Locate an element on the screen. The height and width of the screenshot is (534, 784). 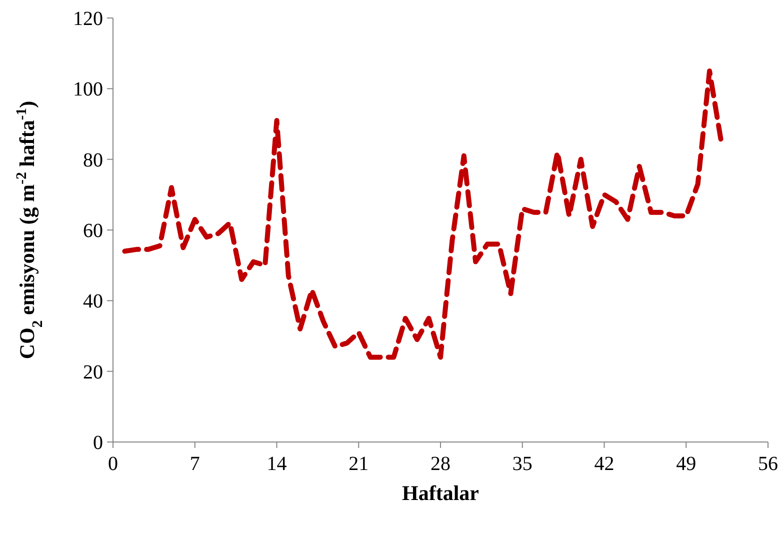
y-tick-label: 0 is located at coordinates (98, 443).